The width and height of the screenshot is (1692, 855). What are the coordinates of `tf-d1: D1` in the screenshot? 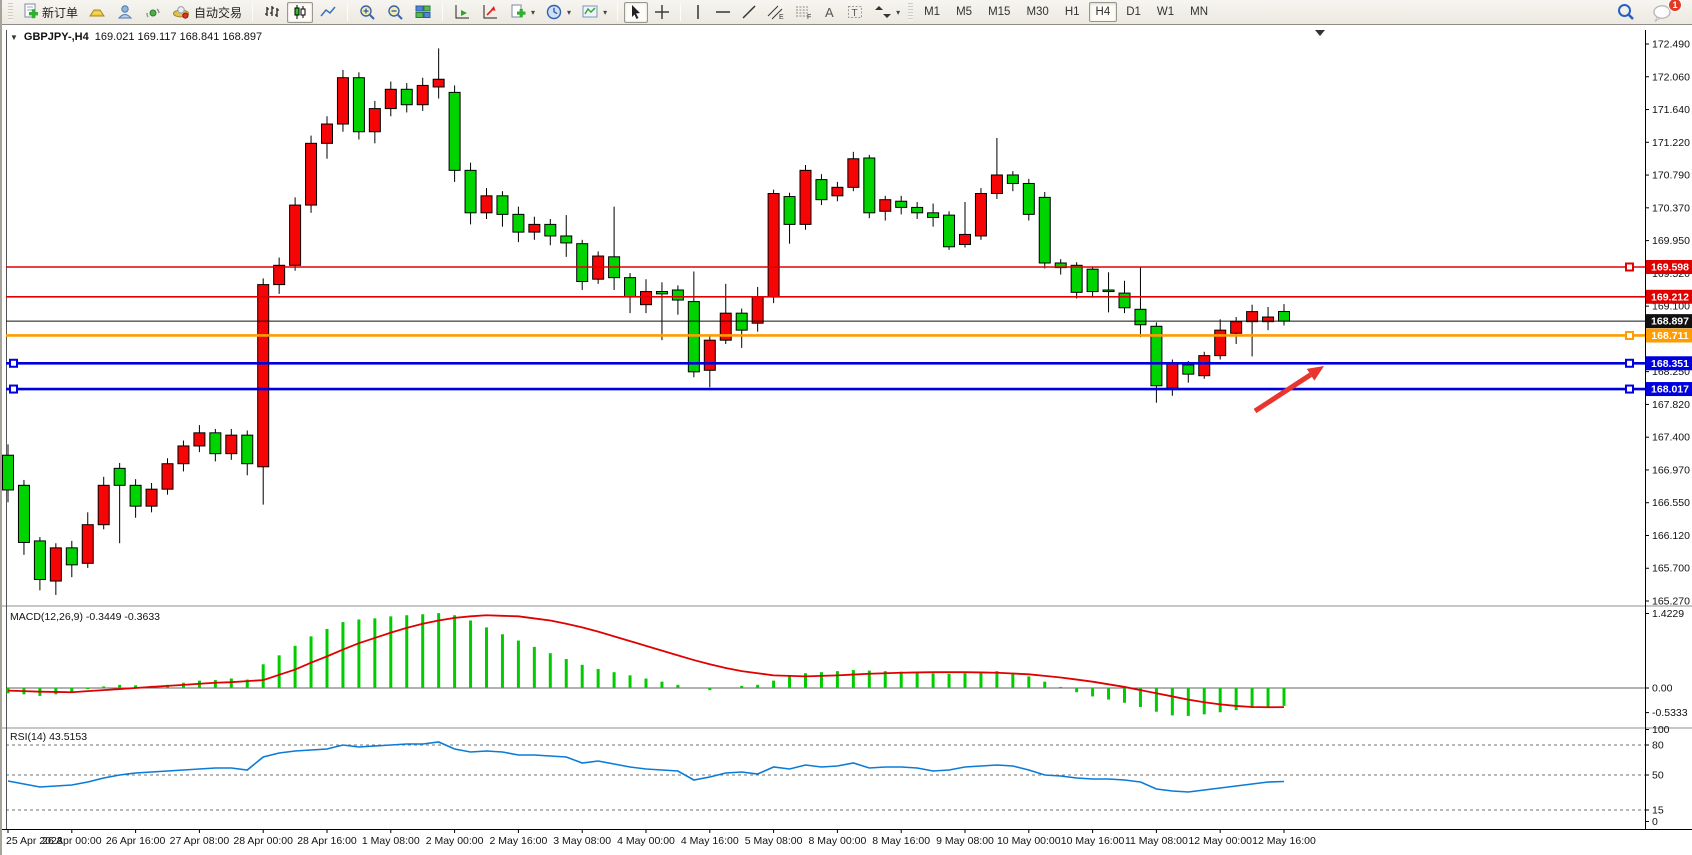 It's located at (1133, 12).